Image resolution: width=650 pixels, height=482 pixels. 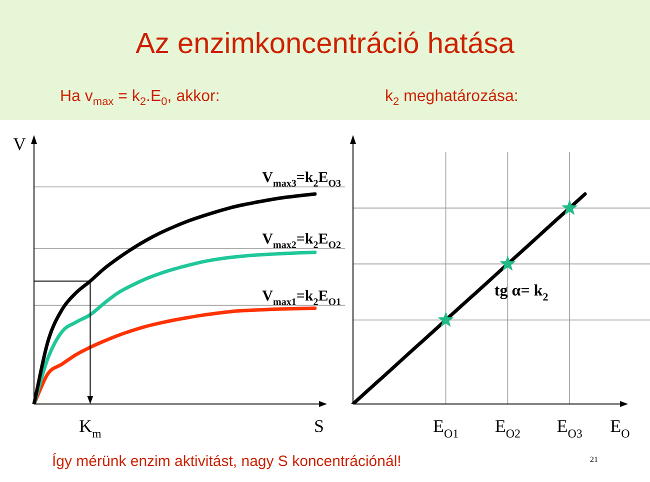 What do you see at coordinates (325, 44) in the screenshot?
I see `chart-title: Az enzimkoncentráció hatása` at bounding box center [325, 44].